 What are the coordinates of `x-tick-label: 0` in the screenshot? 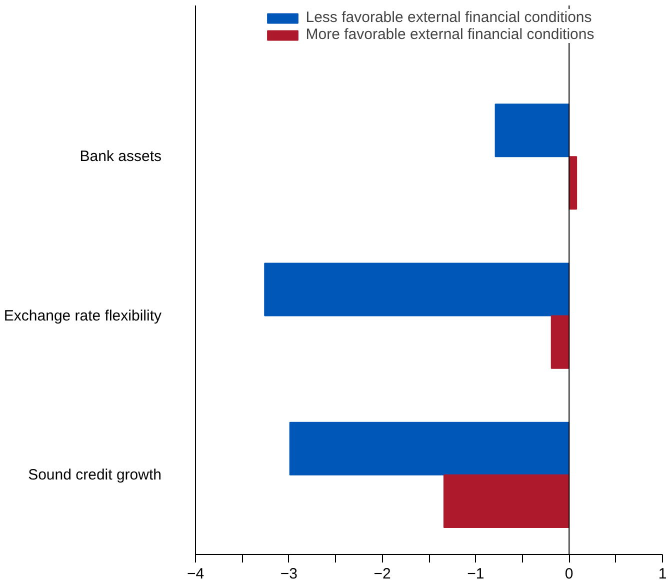 It's located at (569, 573).